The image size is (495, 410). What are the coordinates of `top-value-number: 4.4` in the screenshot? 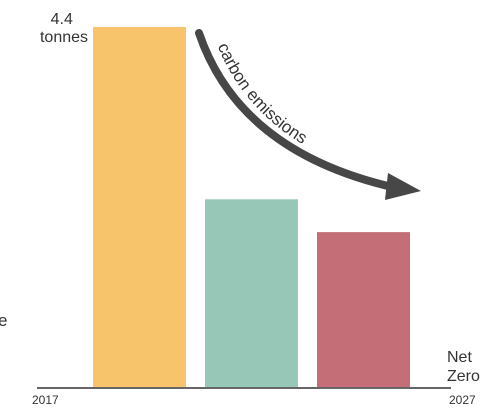 It's located at (62, 19).